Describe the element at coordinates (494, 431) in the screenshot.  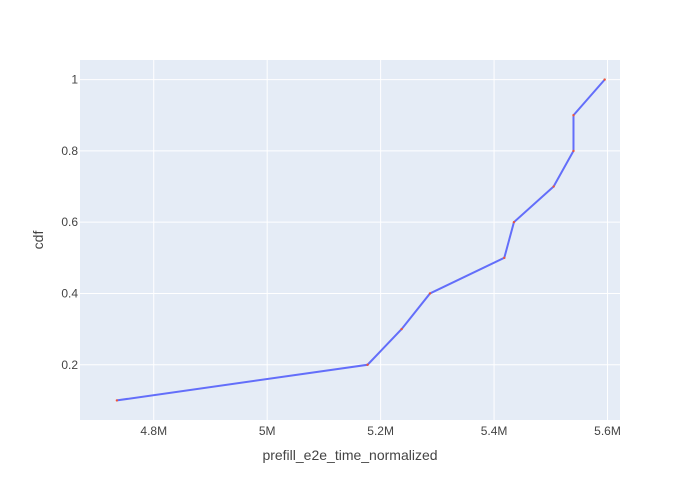
I see `x-tick-label: 5.4M` at that location.